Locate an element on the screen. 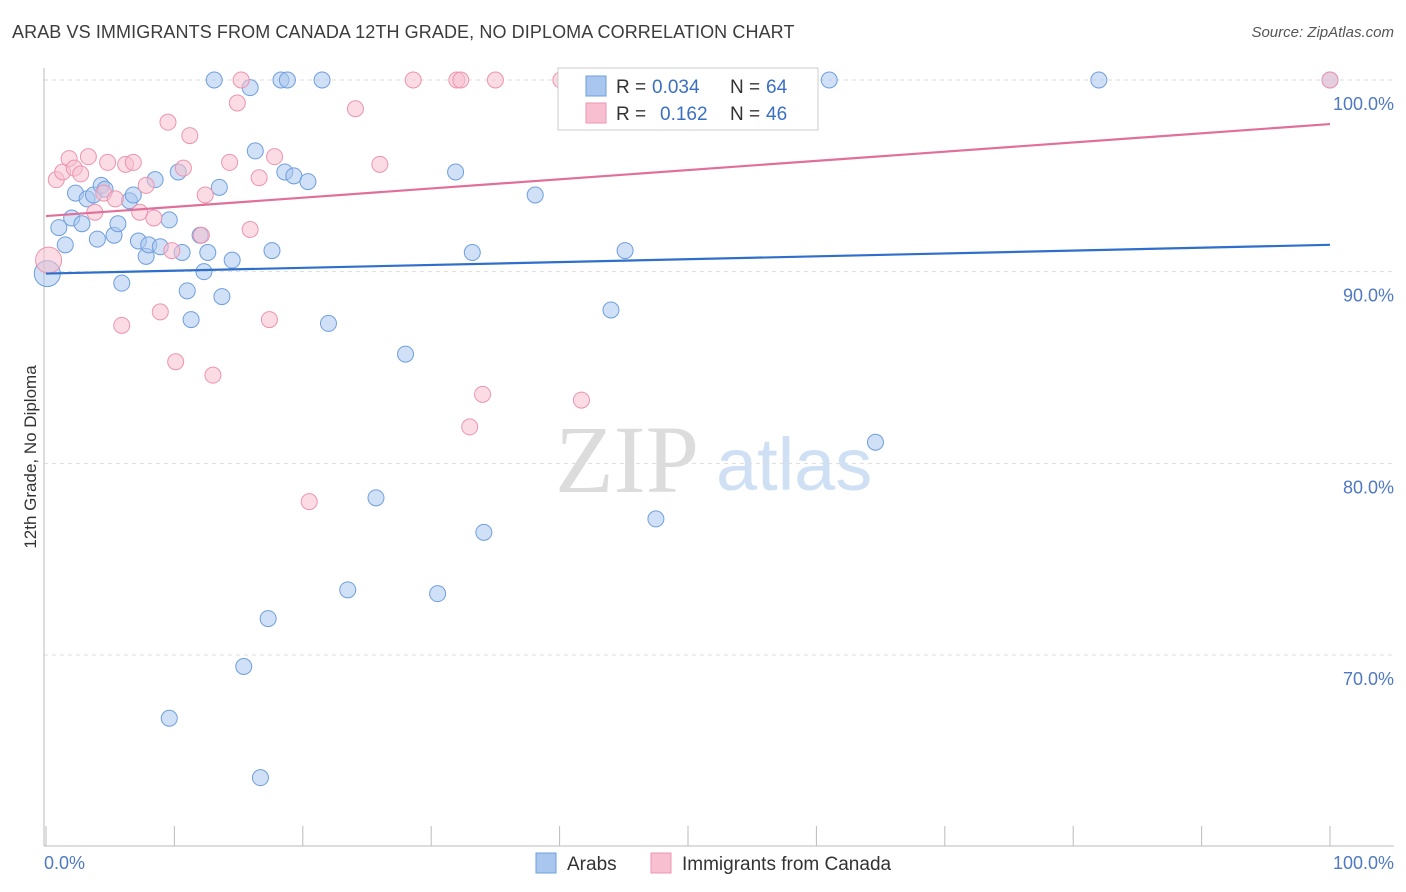 The height and width of the screenshot is (892, 1406). trend-line-arabs is located at coordinates (688, 259).